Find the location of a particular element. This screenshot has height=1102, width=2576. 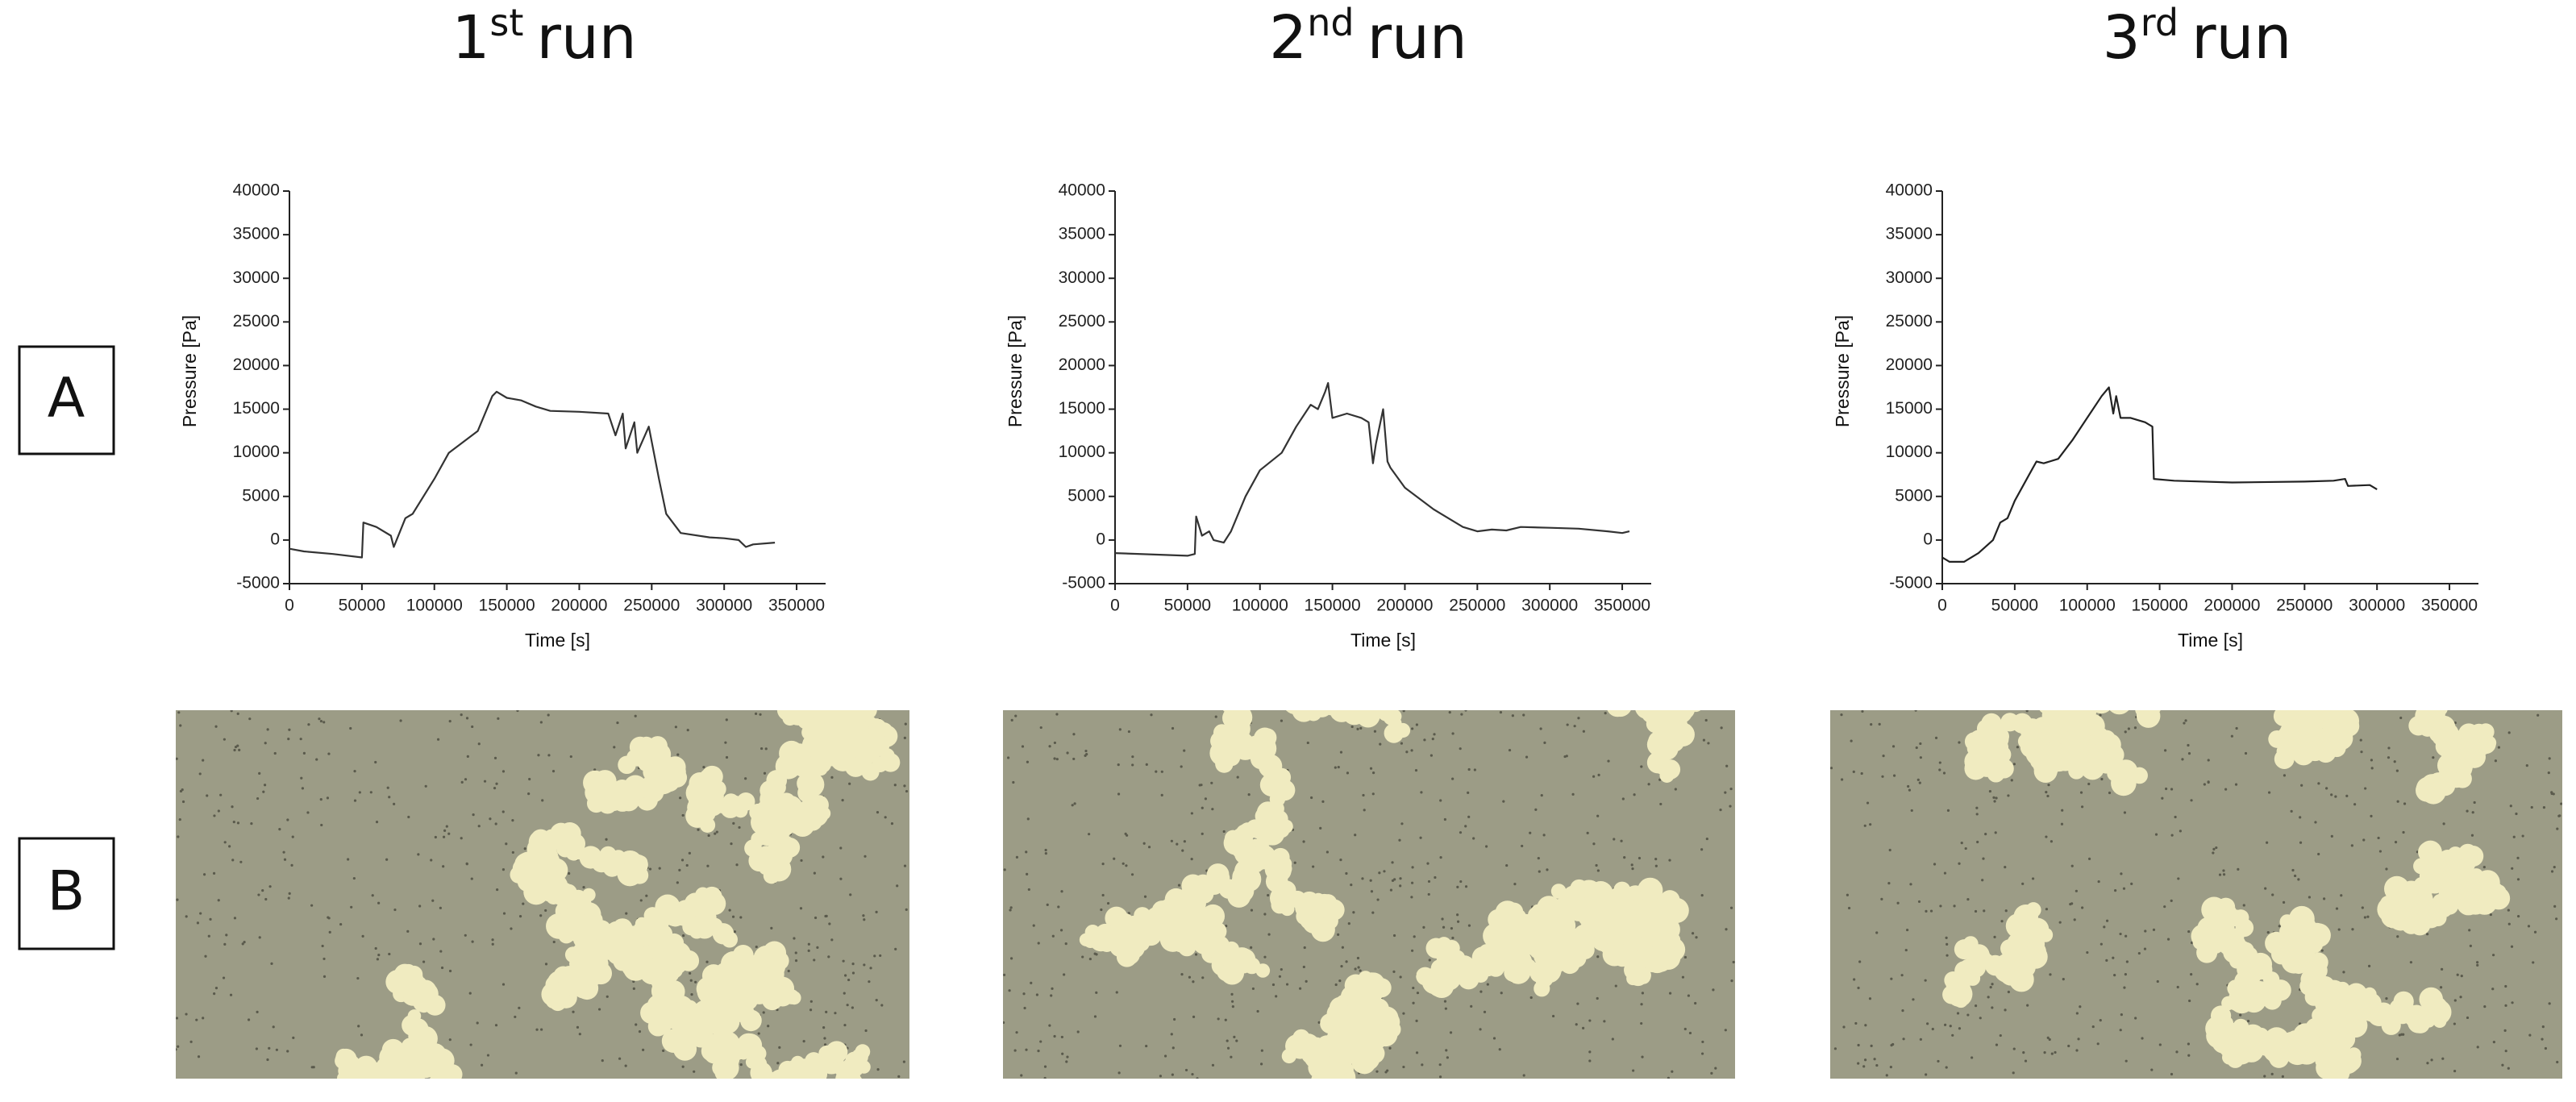

x-tick-label: 50000 is located at coordinates (362, 606).